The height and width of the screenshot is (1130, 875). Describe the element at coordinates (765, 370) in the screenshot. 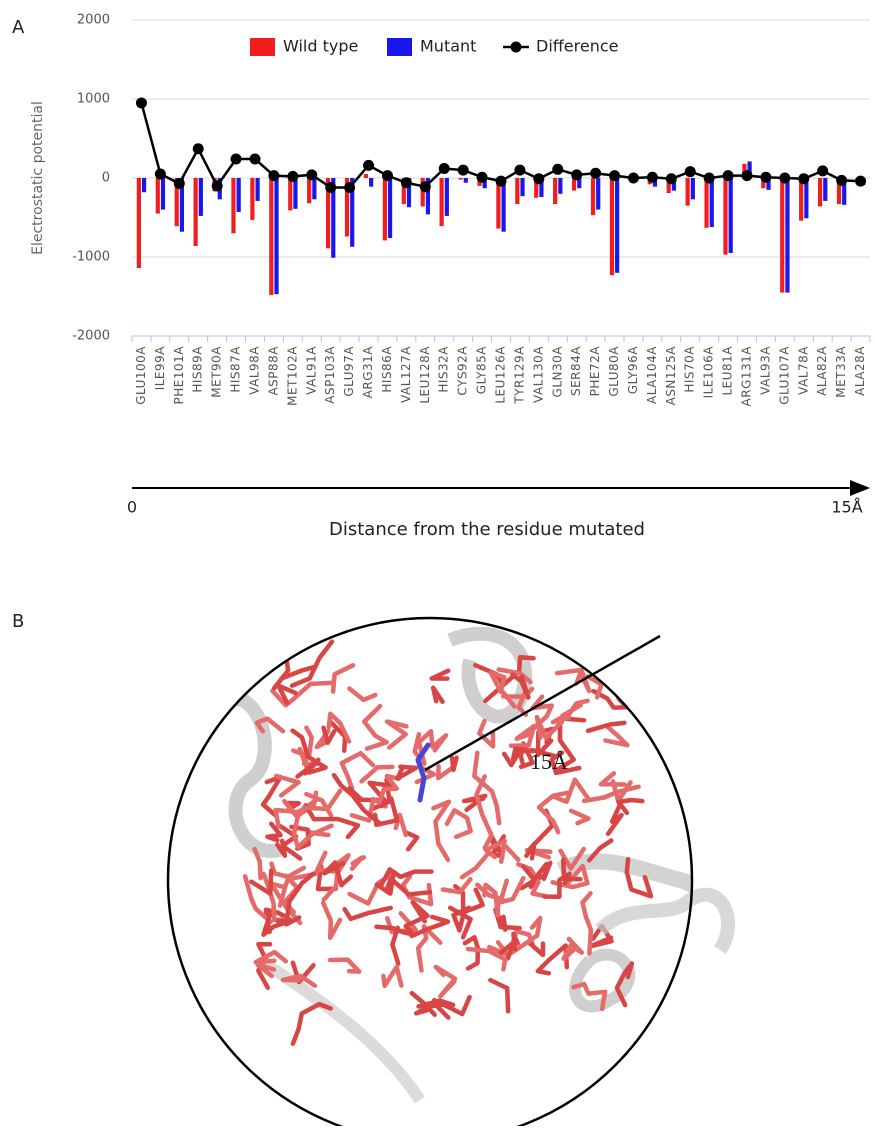

I see `x-tick-label: VAL93A` at that location.